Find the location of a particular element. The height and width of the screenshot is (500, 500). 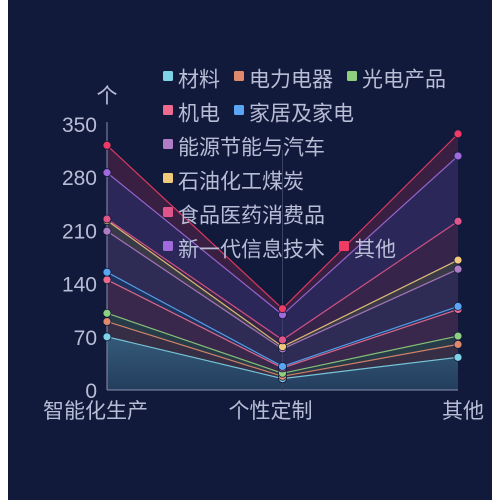

legend-label: 新一代信息技术 is located at coordinates (251, 250).